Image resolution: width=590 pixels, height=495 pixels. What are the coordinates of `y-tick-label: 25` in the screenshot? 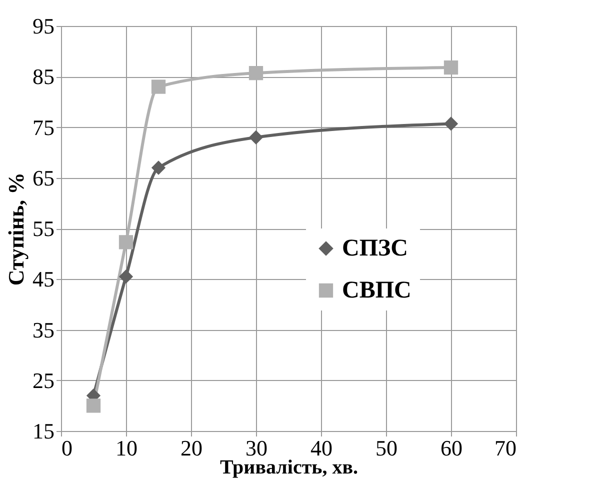 It's located at (43, 380).